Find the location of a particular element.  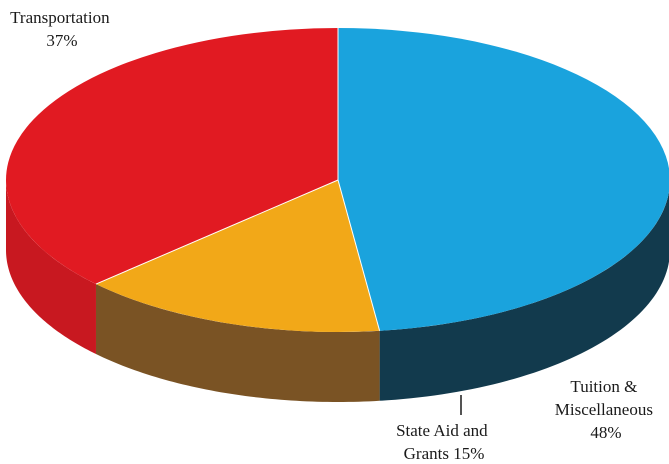

label-tuition-line2: Miscellaneous is located at coordinates (604, 409).